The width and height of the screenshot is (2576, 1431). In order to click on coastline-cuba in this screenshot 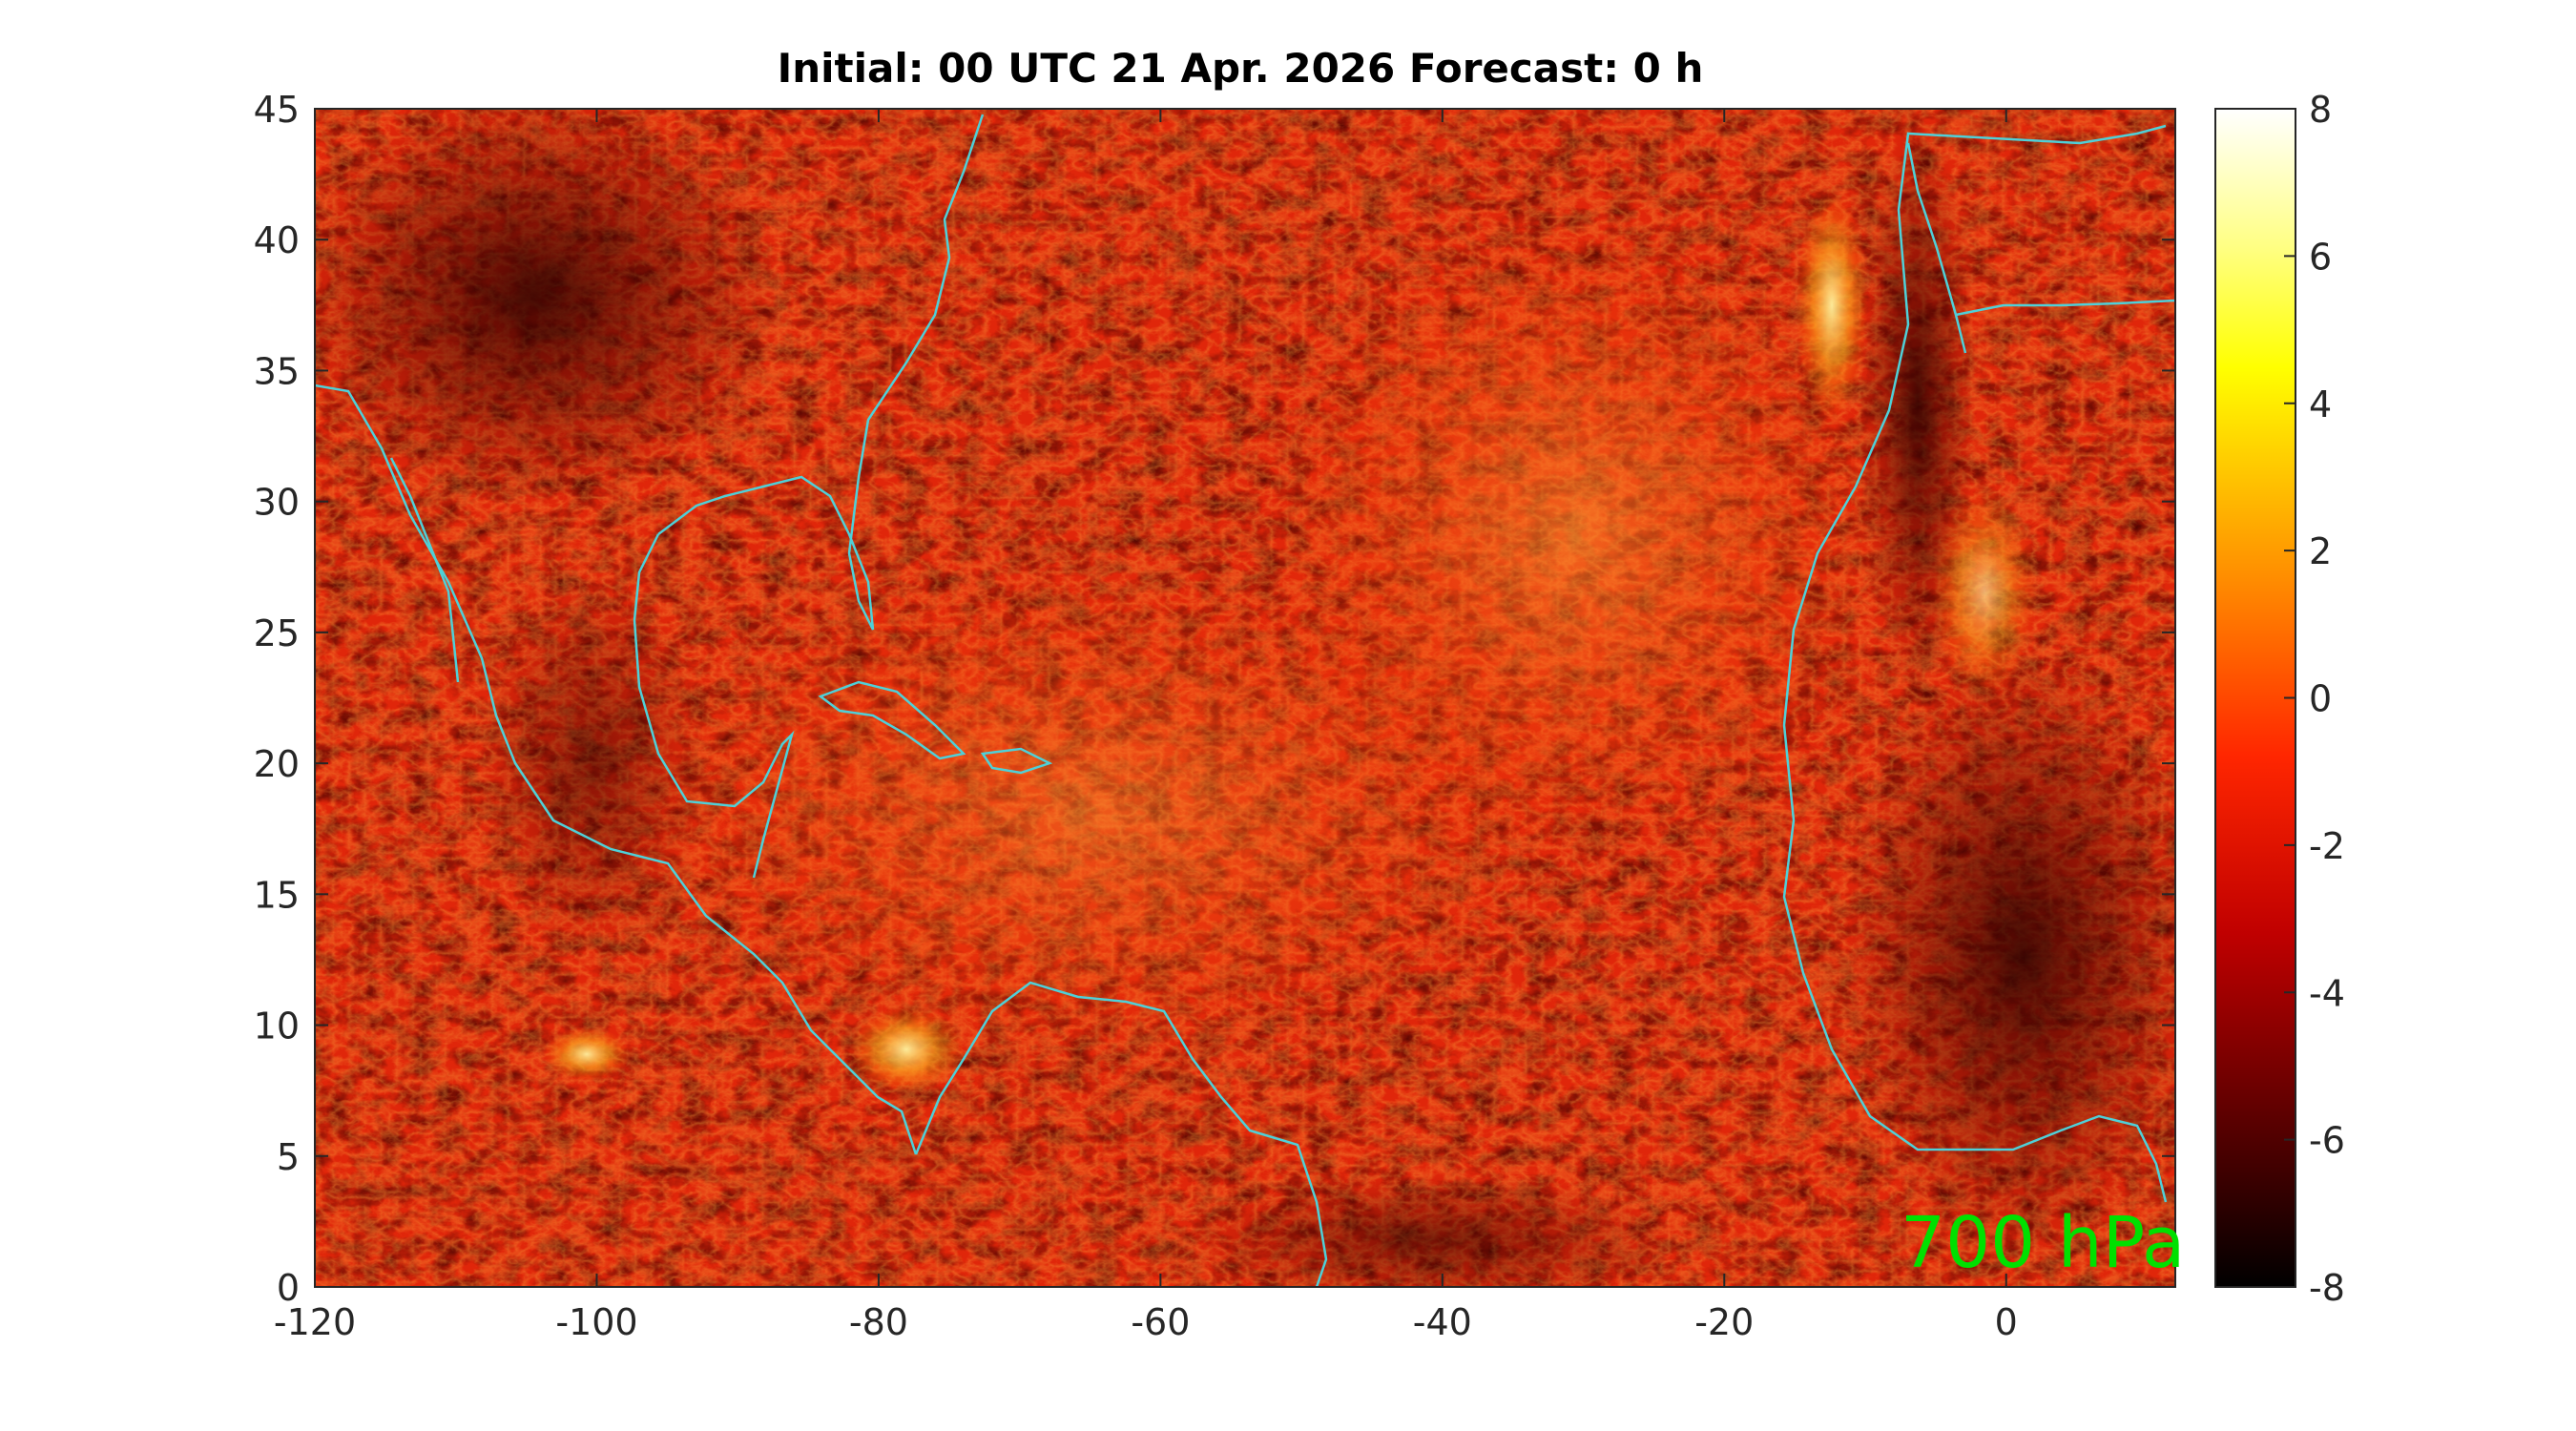, I will do `click(892, 720)`.